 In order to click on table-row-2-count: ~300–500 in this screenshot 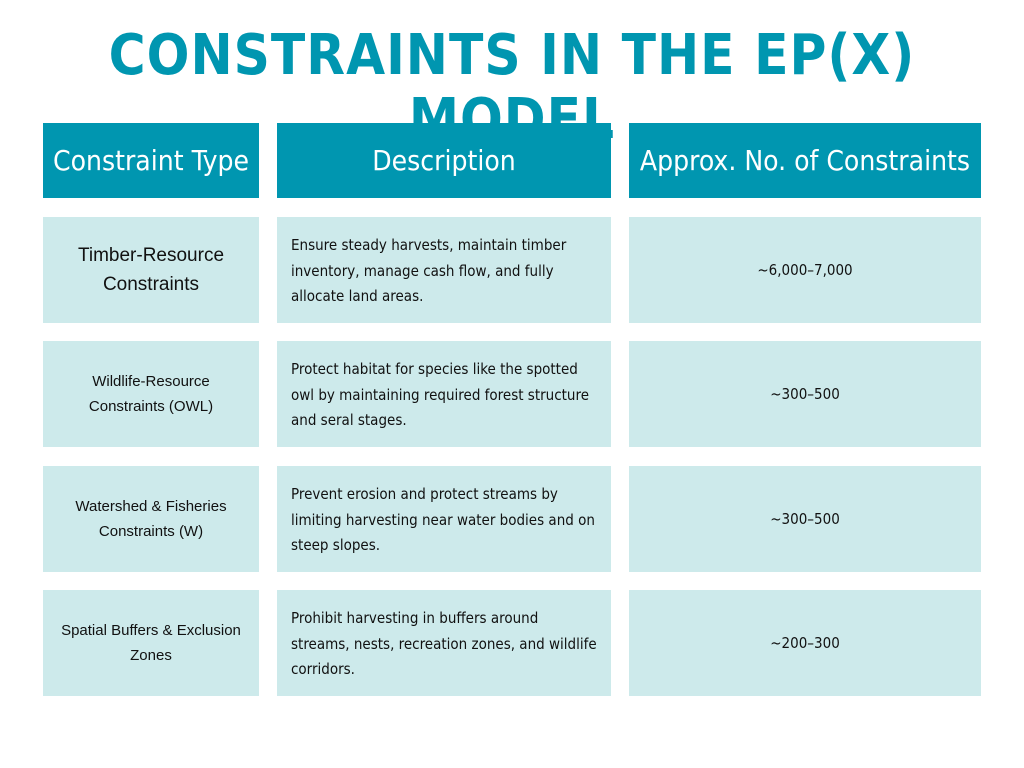, I will do `click(805, 394)`.